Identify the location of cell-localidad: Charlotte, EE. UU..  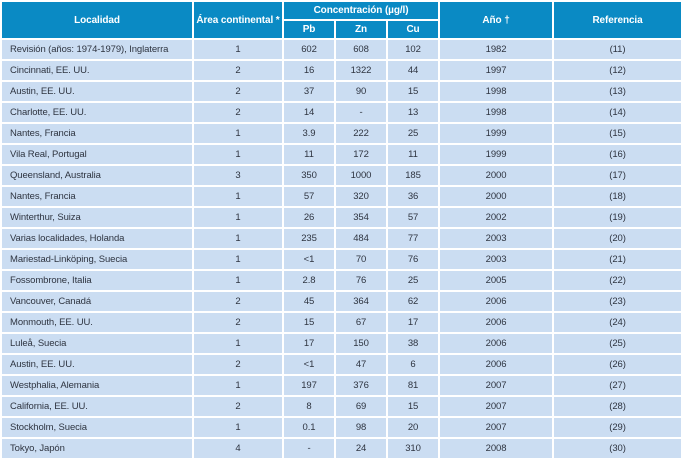
(97, 112).